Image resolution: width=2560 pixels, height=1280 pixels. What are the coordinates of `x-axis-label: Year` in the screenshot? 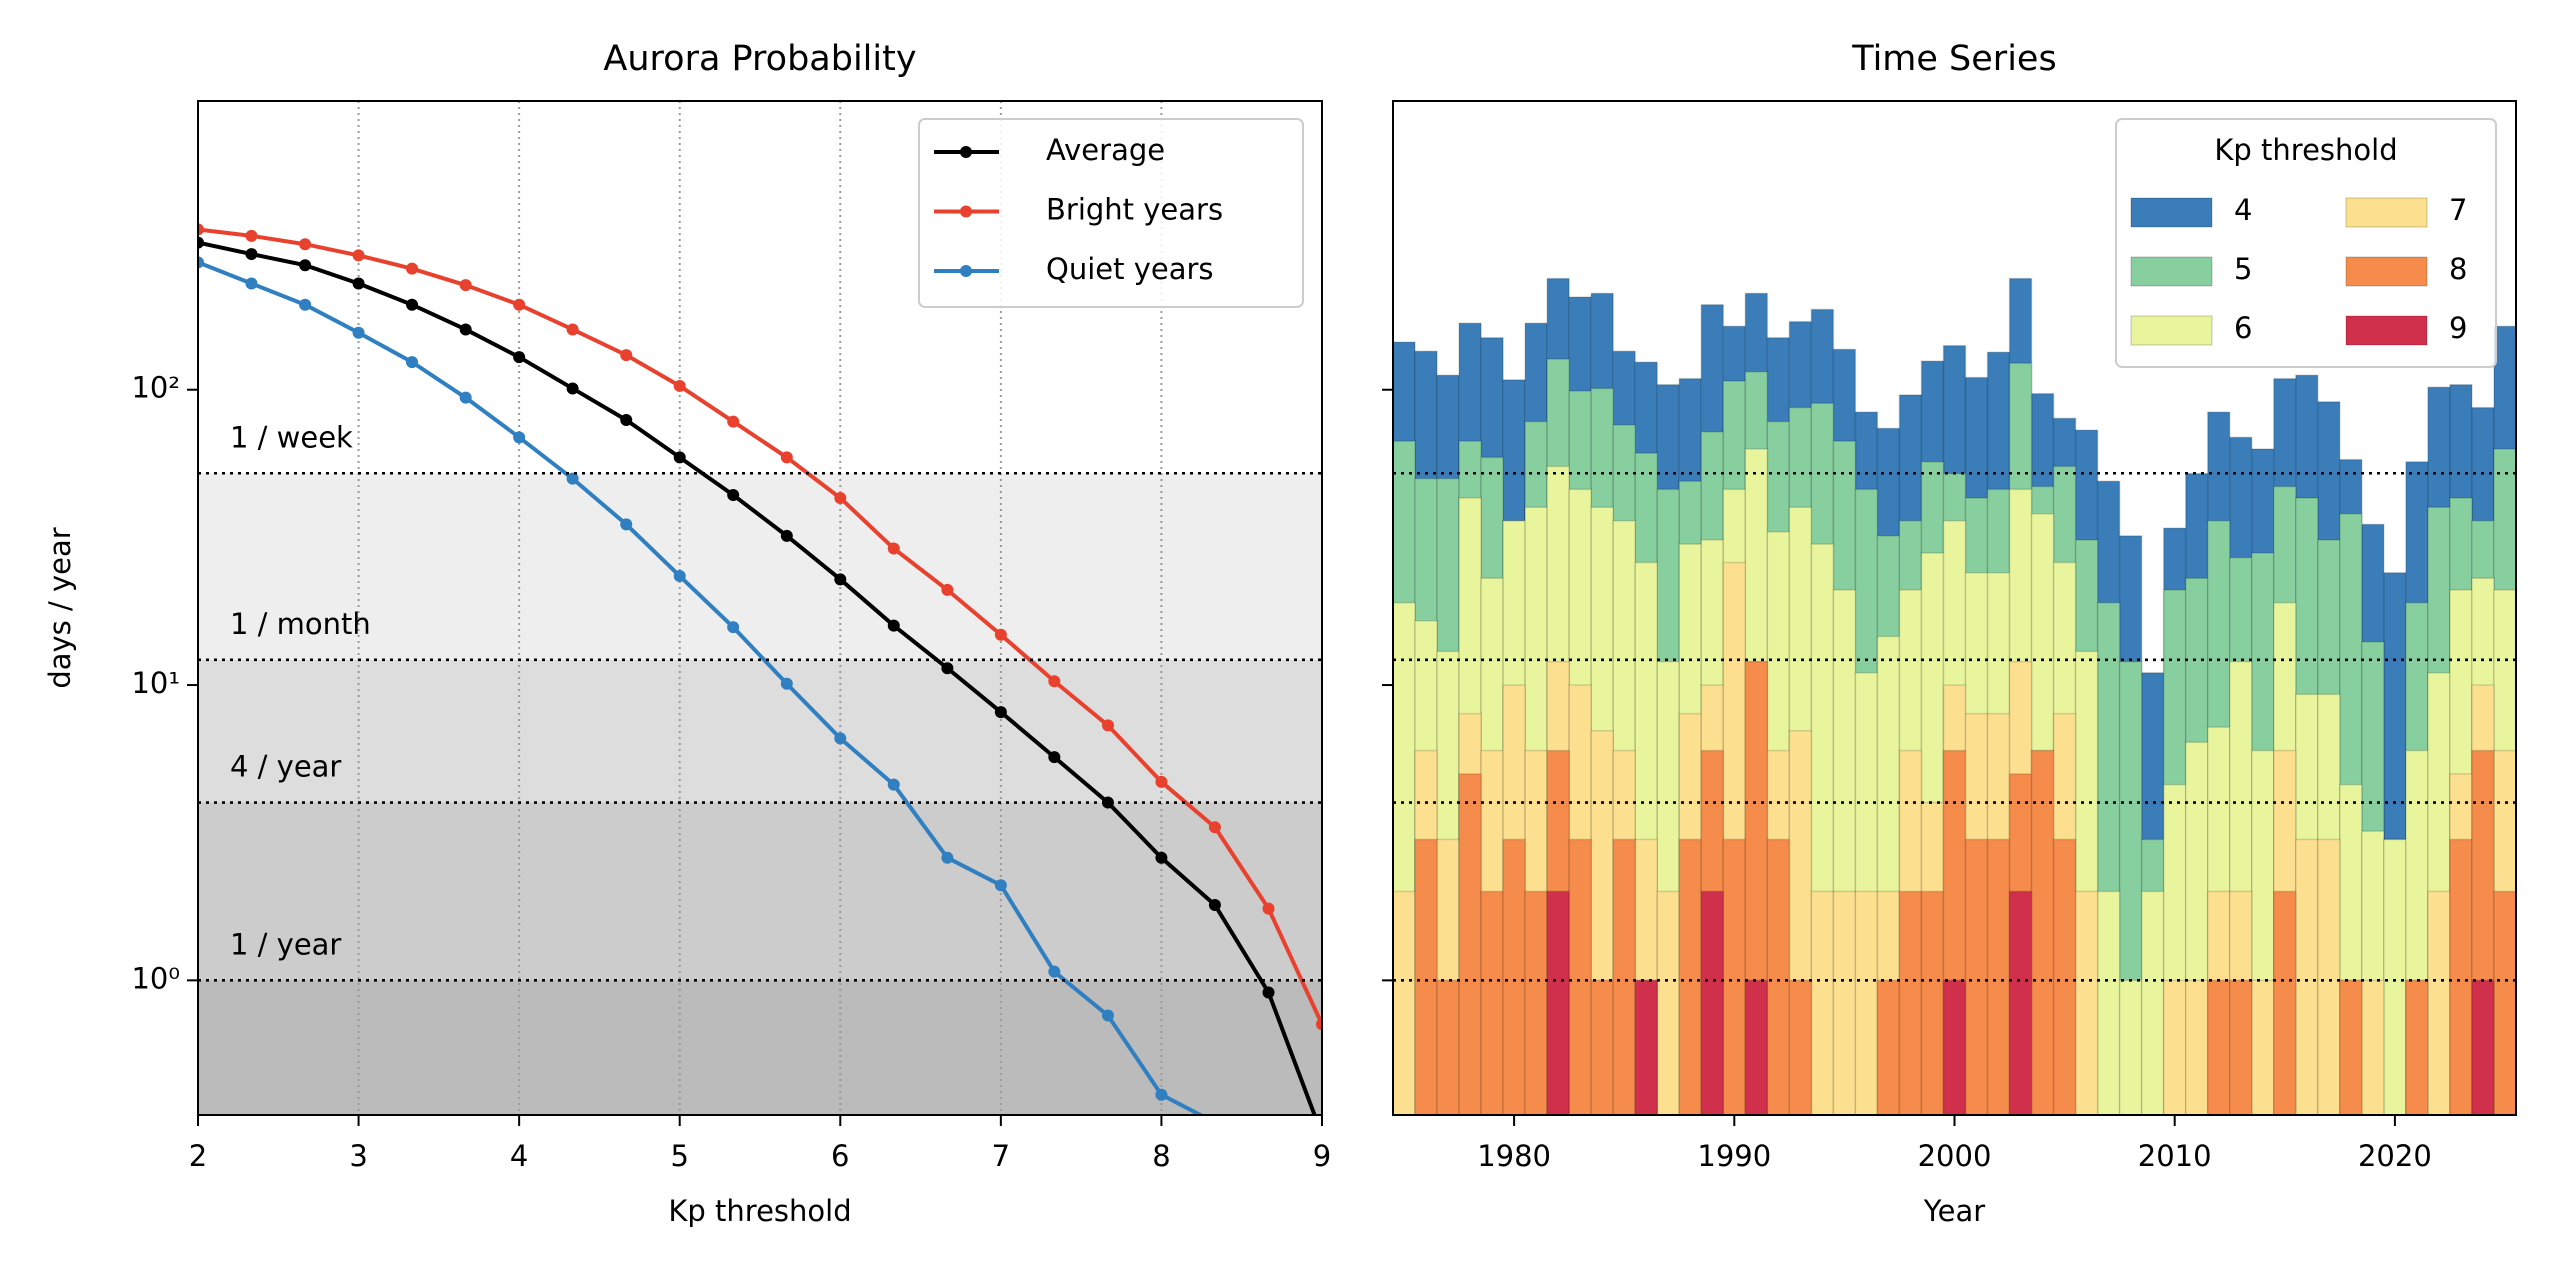 It's located at (1954, 1211).